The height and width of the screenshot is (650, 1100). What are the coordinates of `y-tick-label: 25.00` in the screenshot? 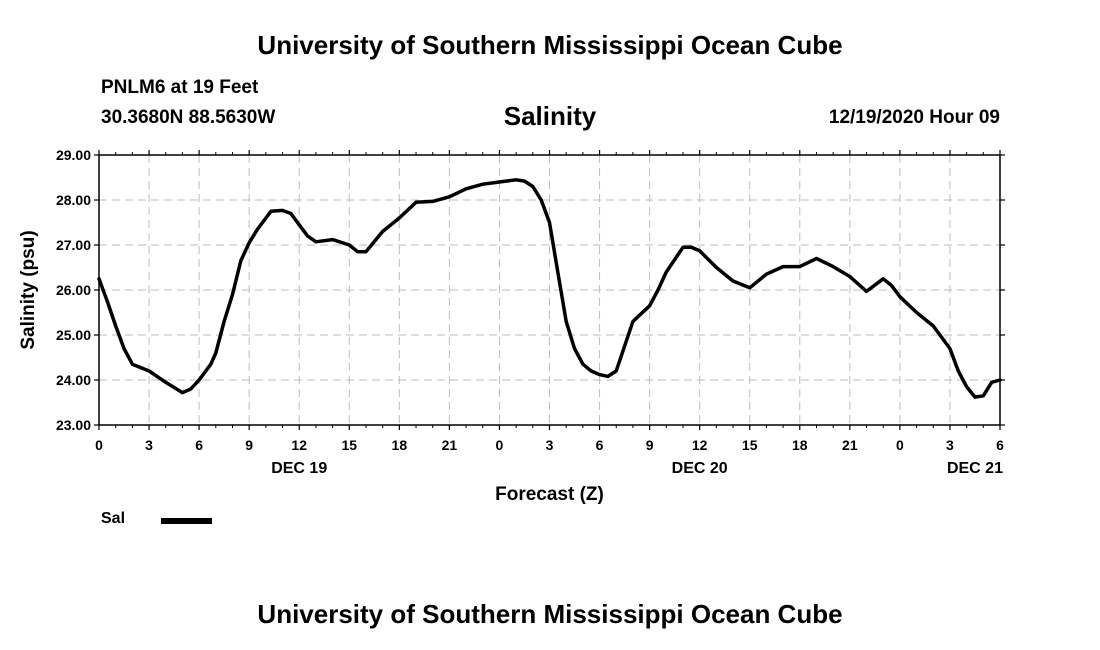 It's located at (73, 335).